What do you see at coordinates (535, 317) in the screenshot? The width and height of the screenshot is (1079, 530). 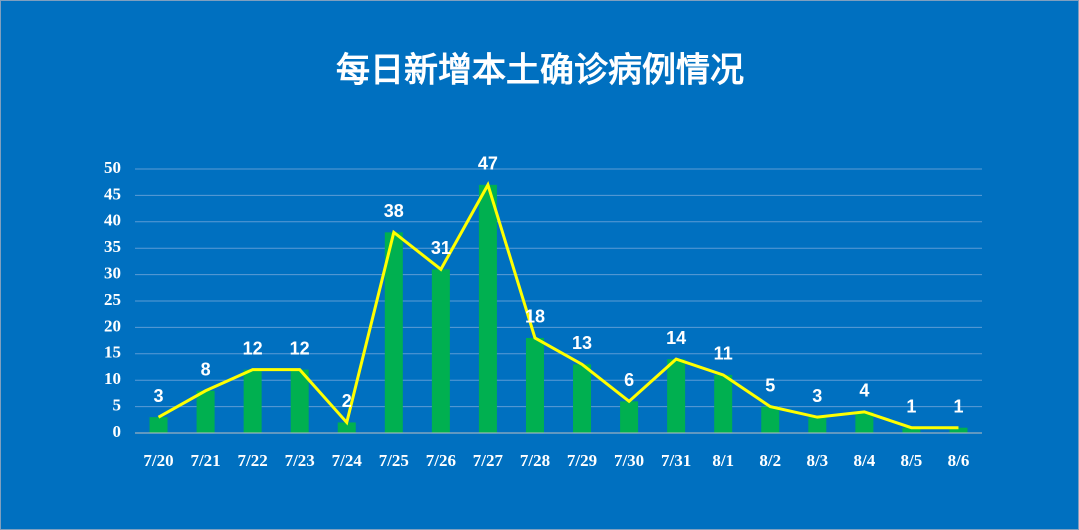 I see `data-label: 18` at bounding box center [535, 317].